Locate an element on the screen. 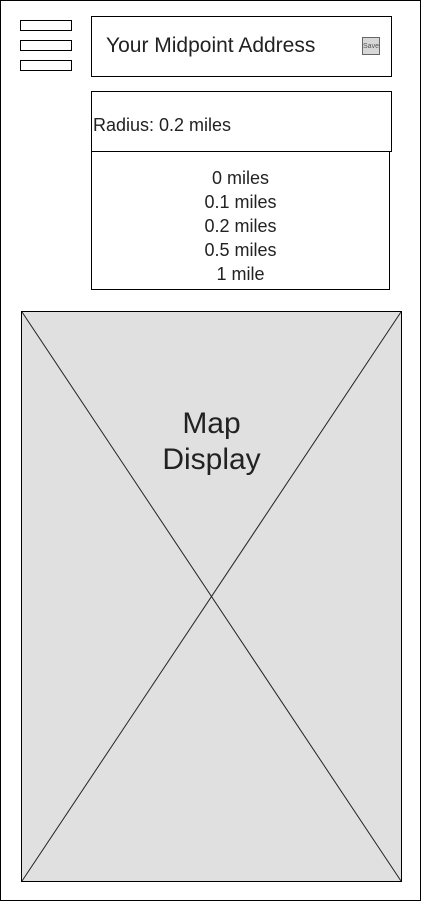 The image size is (421, 901). midpoint-address-field: Your Midpoint Address Save is located at coordinates (241, 46).